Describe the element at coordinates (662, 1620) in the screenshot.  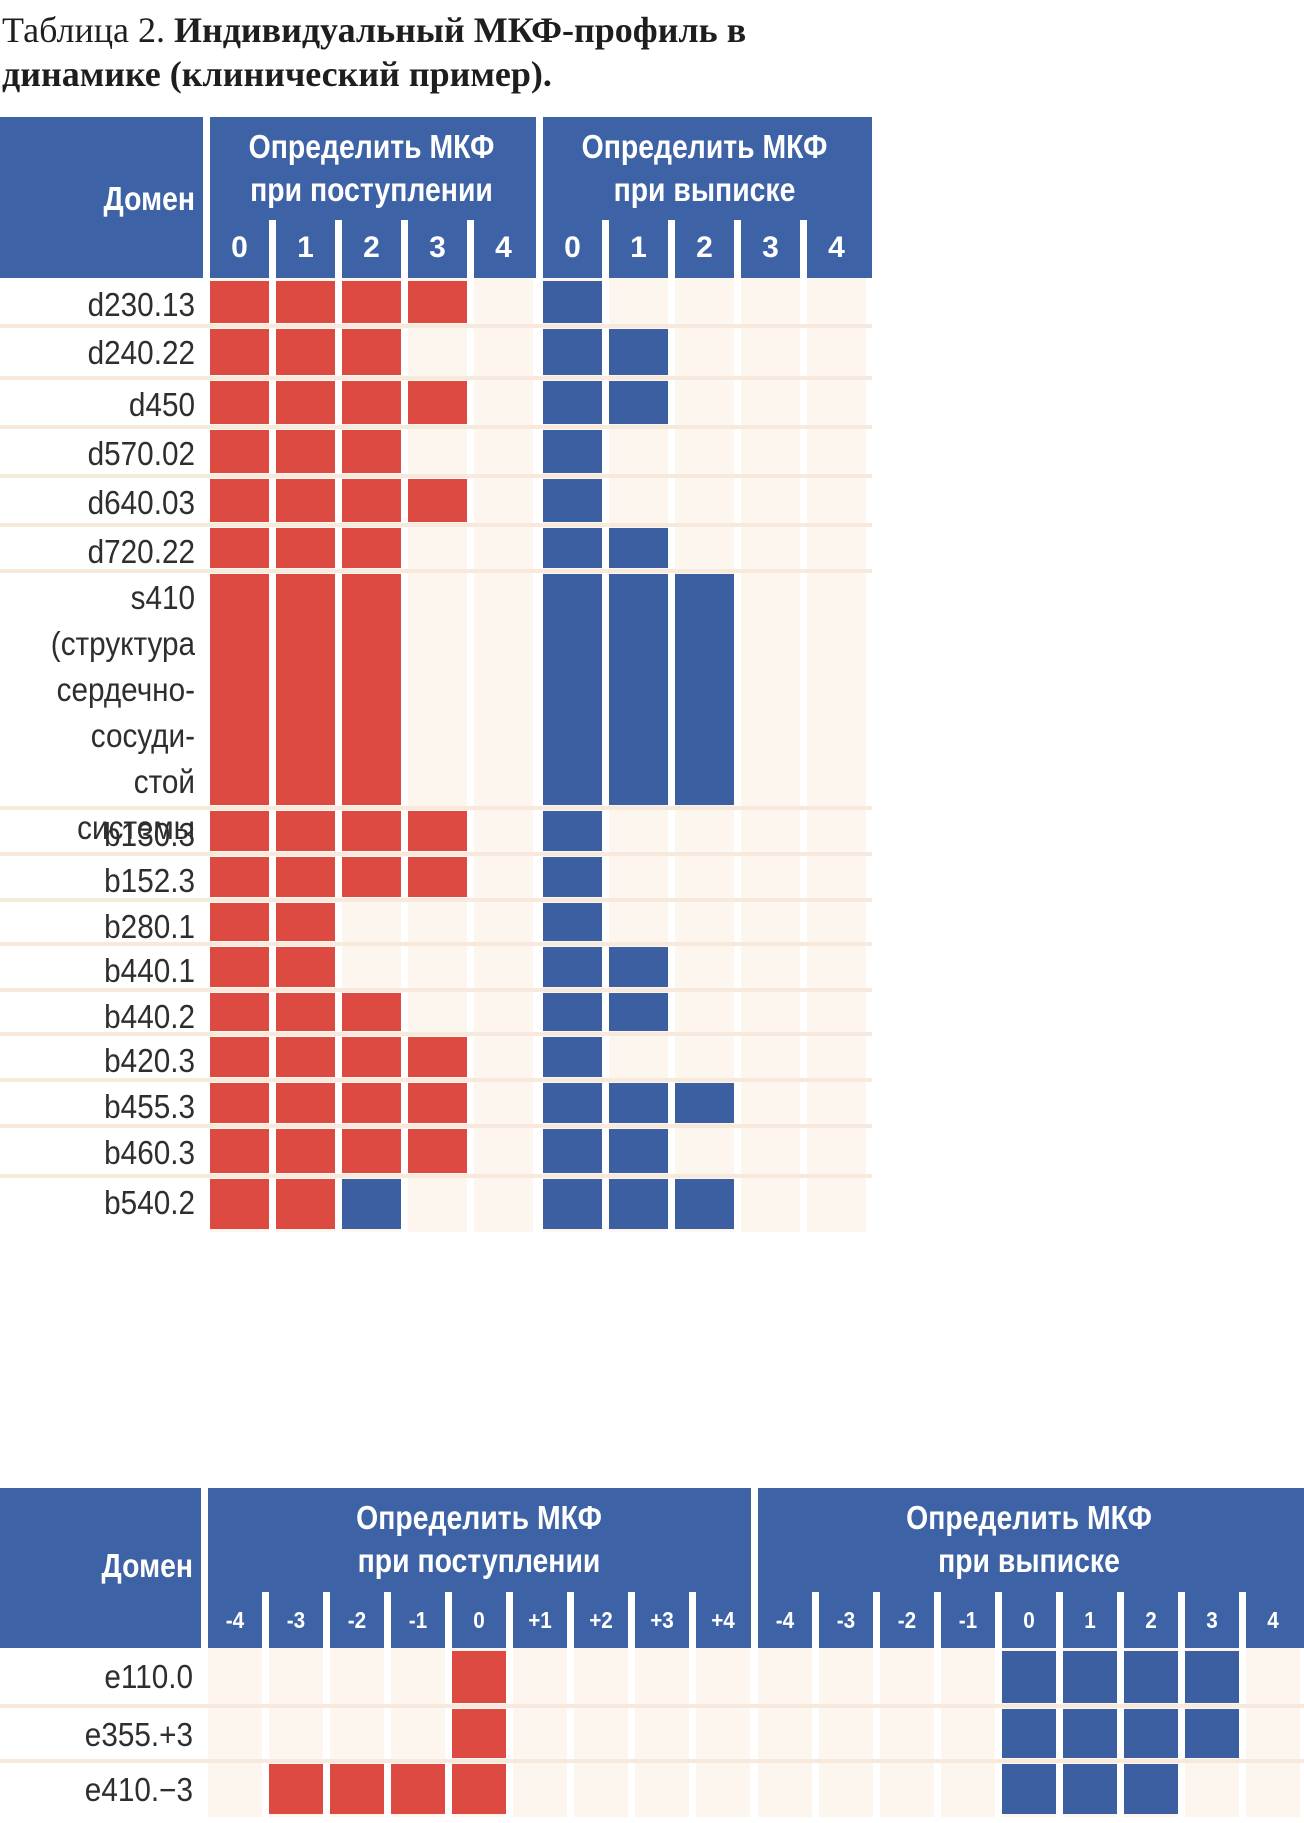
I see `admission-col-label: +3` at that location.